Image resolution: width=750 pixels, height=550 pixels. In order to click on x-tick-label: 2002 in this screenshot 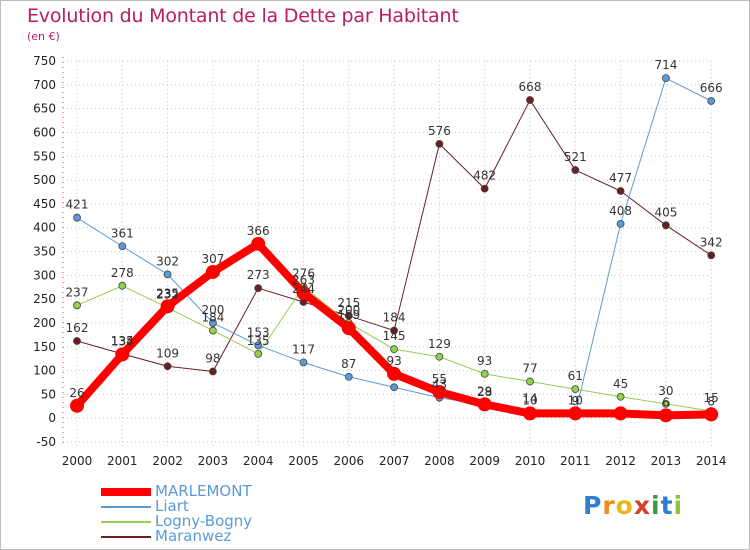, I will do `click(167, 461)`.